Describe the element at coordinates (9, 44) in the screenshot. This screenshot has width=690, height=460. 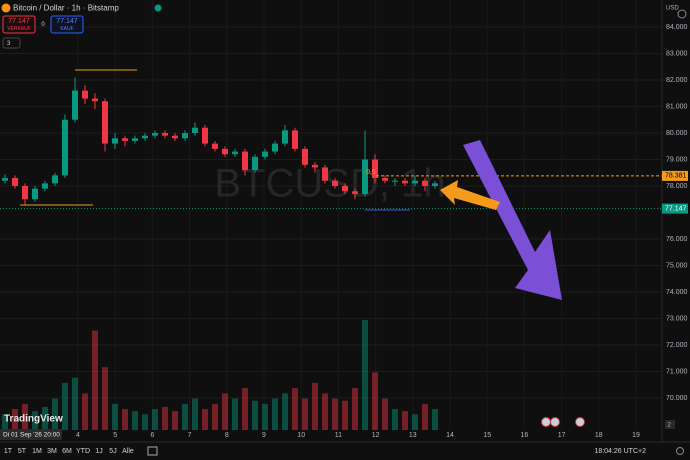
I see `indicator-count: 3` at that location.